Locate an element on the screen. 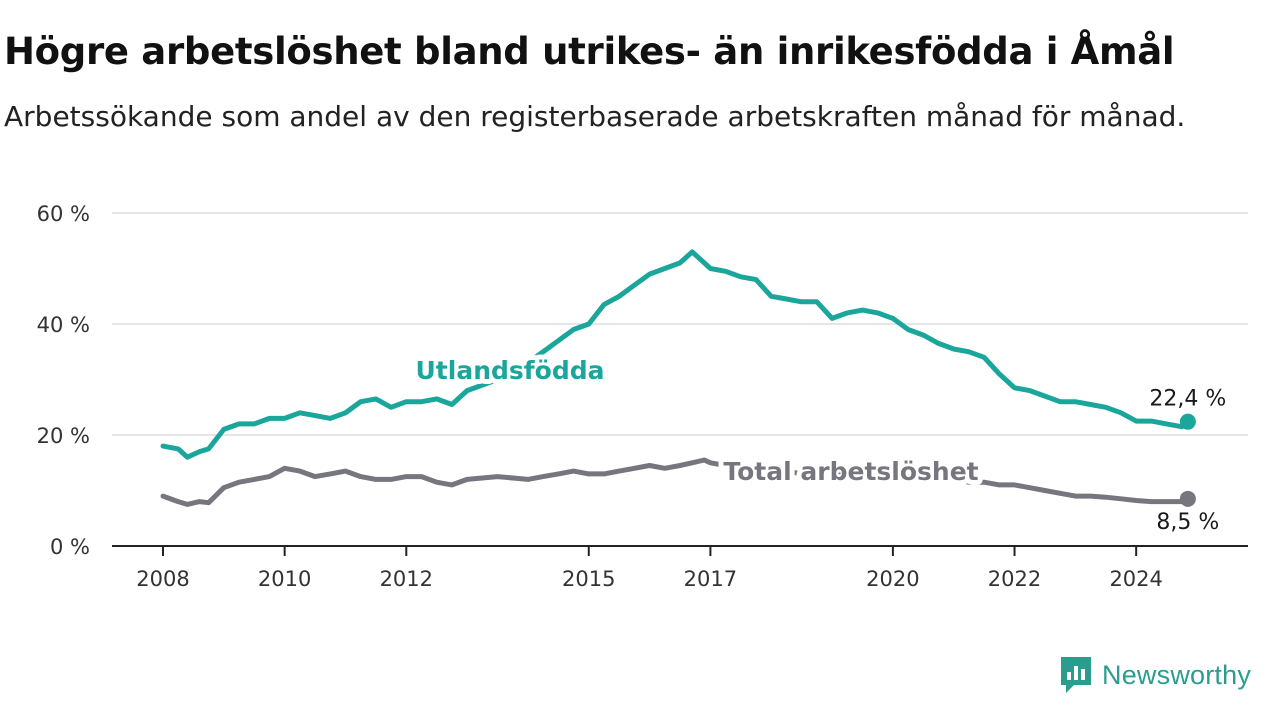 The image size is (1280, 720). x-tick-label: 2022 is located at coordinates (1014, 579).